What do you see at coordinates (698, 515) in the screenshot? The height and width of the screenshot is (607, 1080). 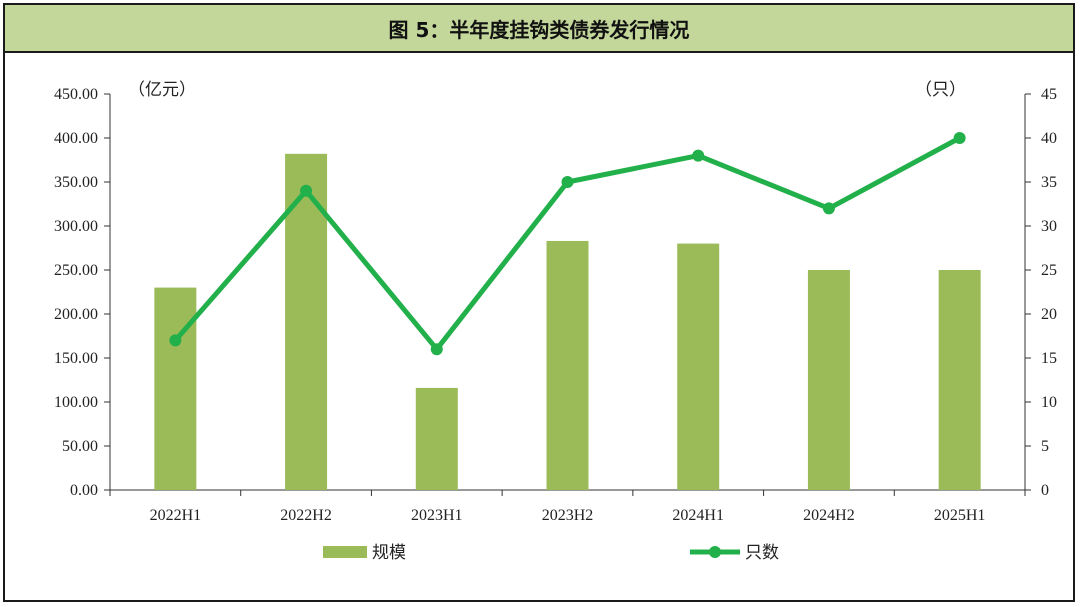 I see `x-tick-label: 2024H1` at bounding box center [698, 515].